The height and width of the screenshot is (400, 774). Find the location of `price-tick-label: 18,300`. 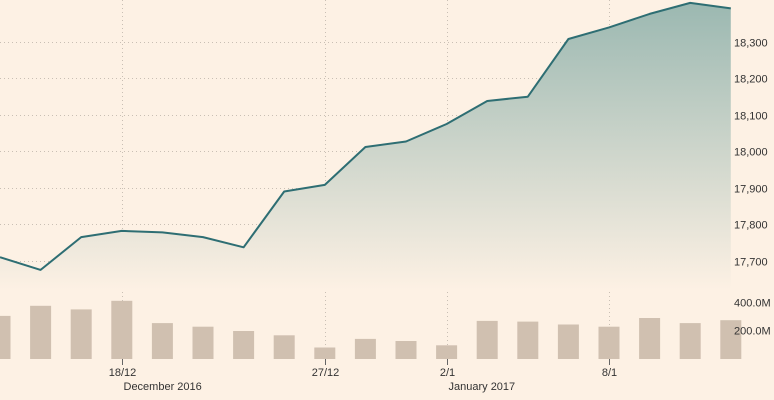

price-tick-label: 18,300 is located at coordinates (751, 44).